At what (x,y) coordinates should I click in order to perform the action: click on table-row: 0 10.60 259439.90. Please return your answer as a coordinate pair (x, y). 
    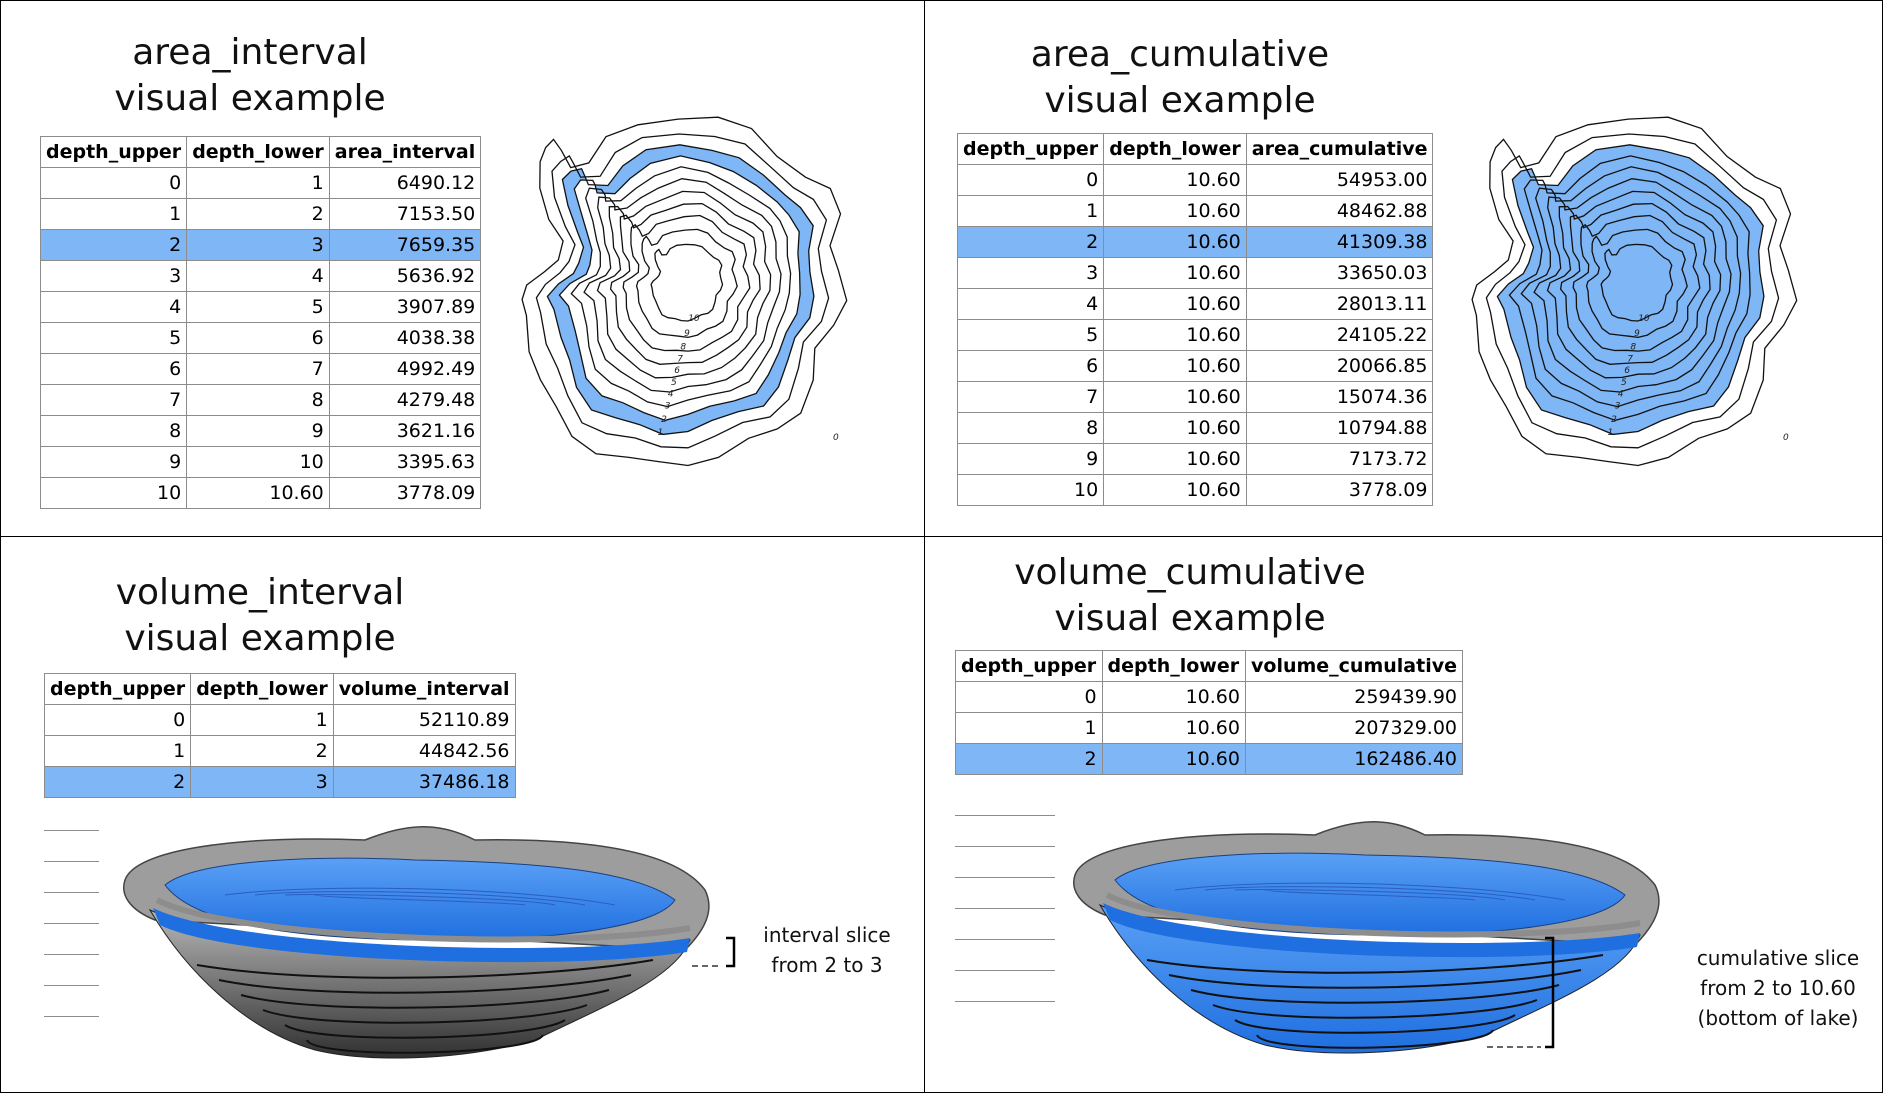
    Looking at the image, I should click on (1209, 697).